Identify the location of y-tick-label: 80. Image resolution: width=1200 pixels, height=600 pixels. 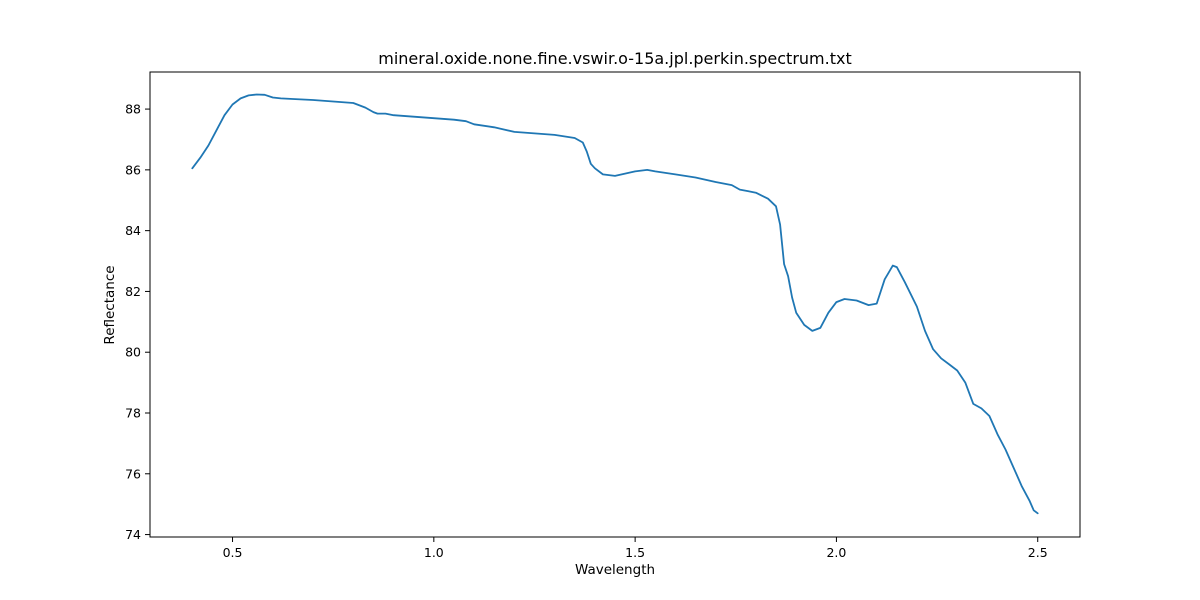
(133, 352).